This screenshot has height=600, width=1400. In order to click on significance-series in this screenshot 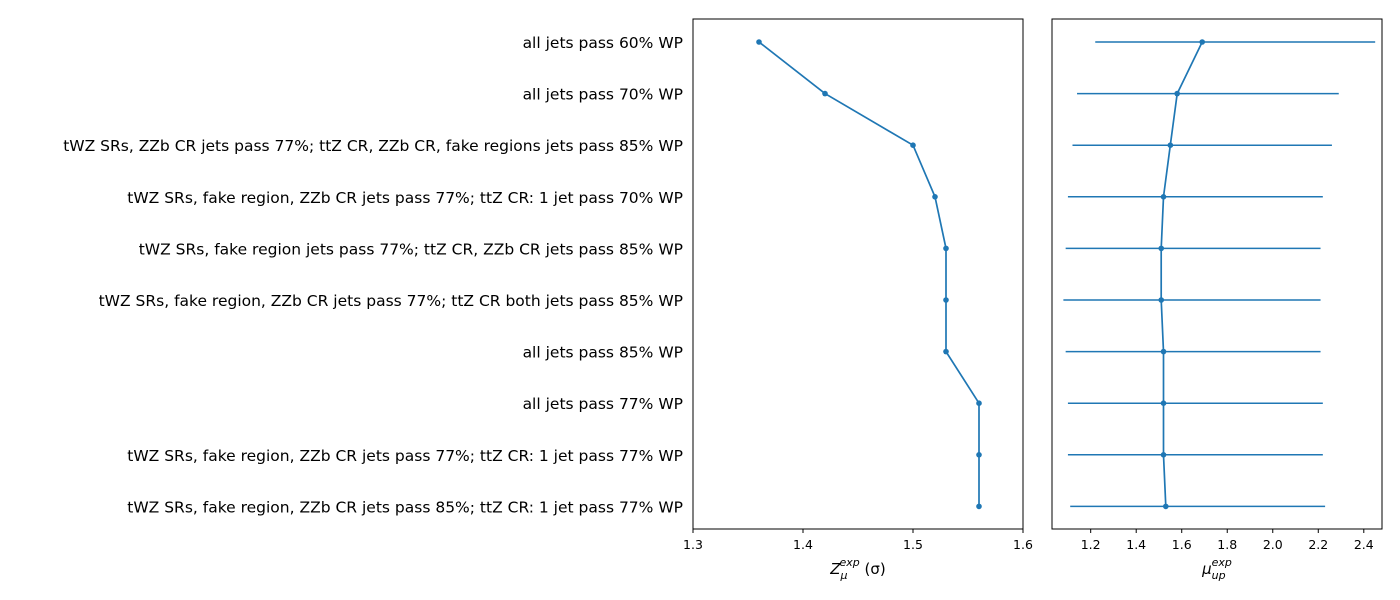, I will do `click(869, 274)`.